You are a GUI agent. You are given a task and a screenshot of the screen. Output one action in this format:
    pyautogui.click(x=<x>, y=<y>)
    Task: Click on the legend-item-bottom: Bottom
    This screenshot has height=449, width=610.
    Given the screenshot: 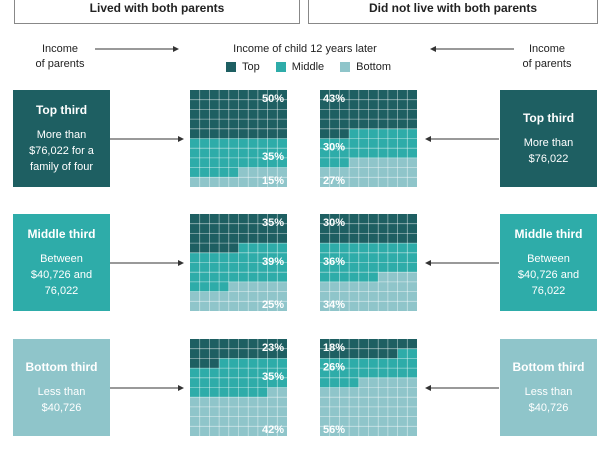 What is the action you would take?
    pyautogui.click(x=365, y=67)
    